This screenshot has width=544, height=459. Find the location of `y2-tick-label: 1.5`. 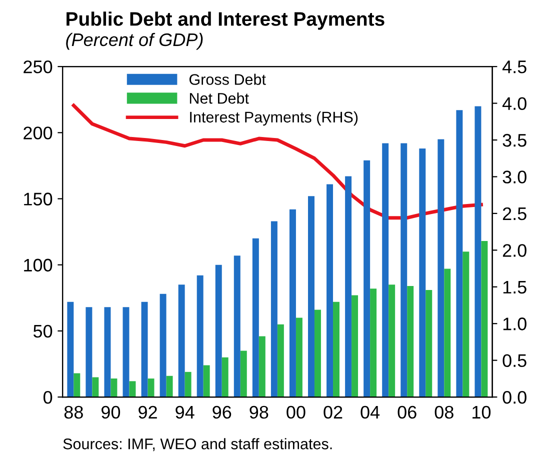

y2-tick-label: 1.5 is located at coordinates (514, 287).